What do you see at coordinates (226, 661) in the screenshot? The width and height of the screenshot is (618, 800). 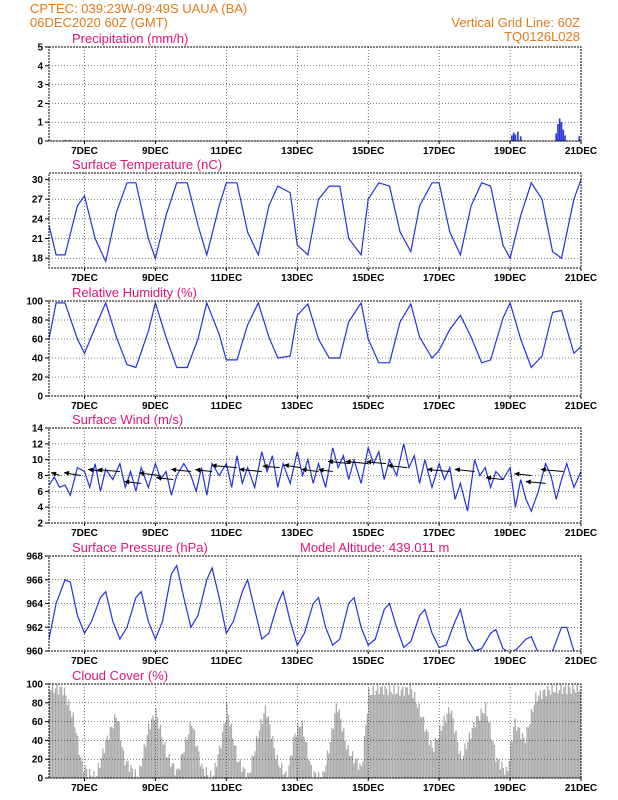 I see `x-tick-label: 11DEC` at bounding box center [226, 661].